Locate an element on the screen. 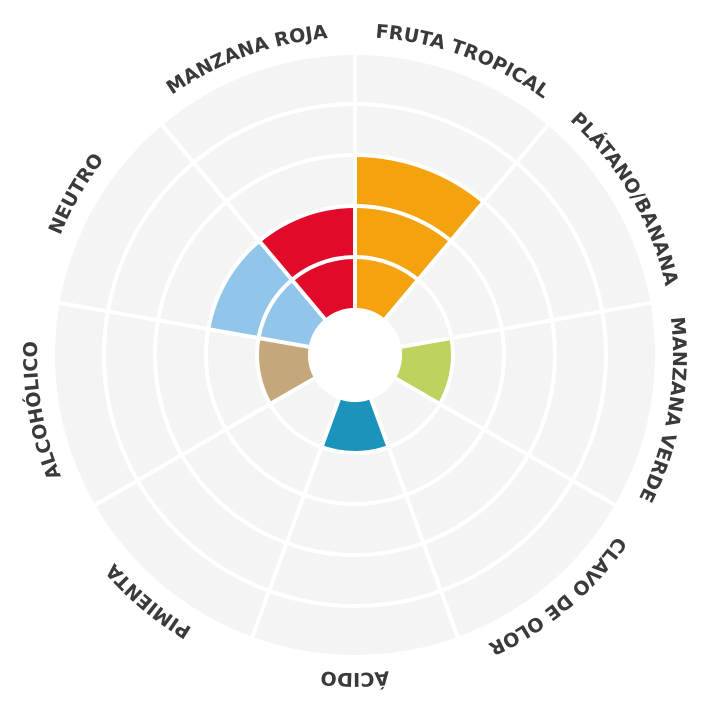 The image size is (710, 710). category-label: ÁCIDO is located at coordinates (355, 678).